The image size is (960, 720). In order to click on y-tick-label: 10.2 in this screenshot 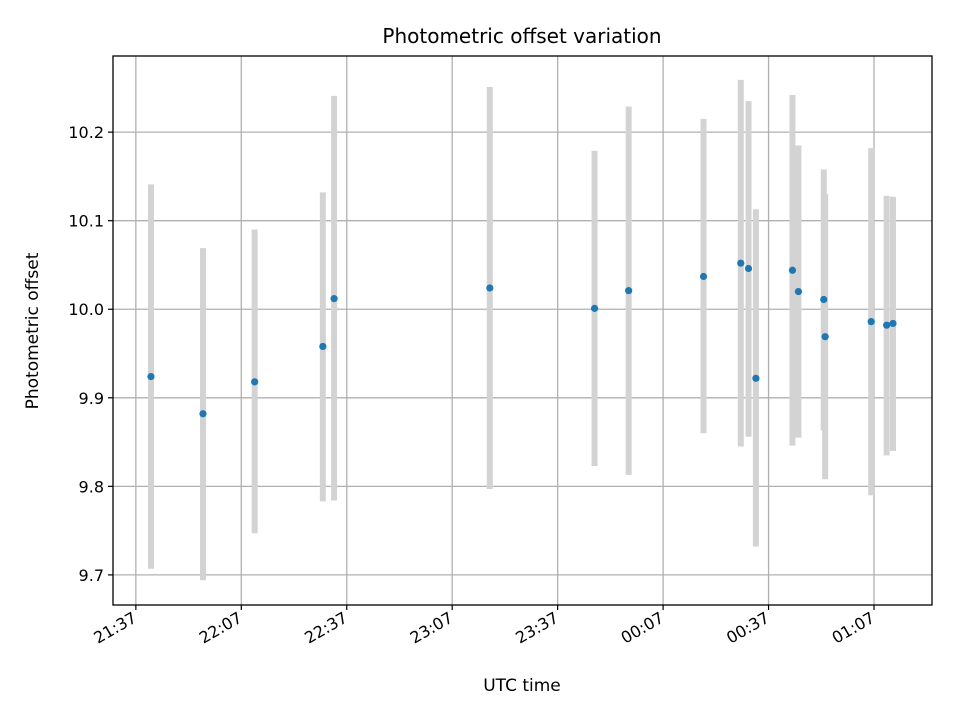, I will do `click(86, 132)`.